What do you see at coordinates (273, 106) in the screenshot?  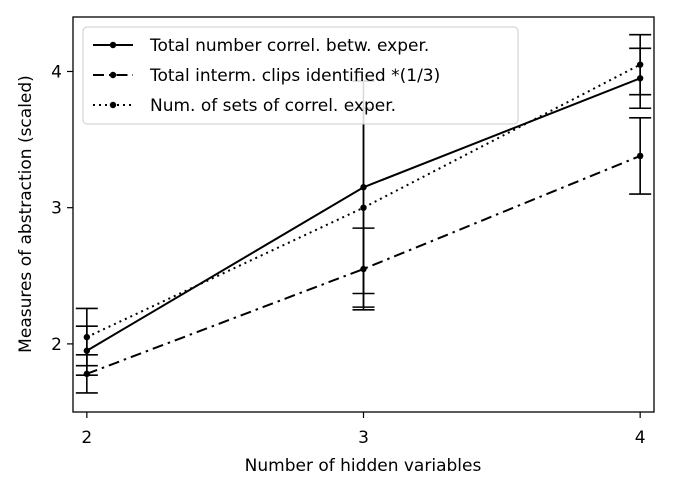 I see `legend-label: Num. of sets of correl. exper.` at bounding box center [273, 106].